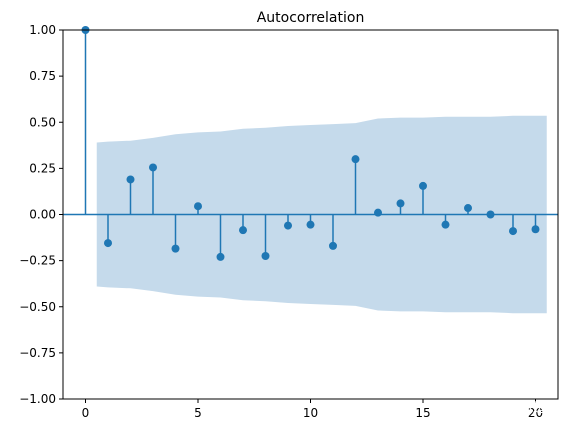  I want to click on y-tick-label: 0.00, so click(42, 215).